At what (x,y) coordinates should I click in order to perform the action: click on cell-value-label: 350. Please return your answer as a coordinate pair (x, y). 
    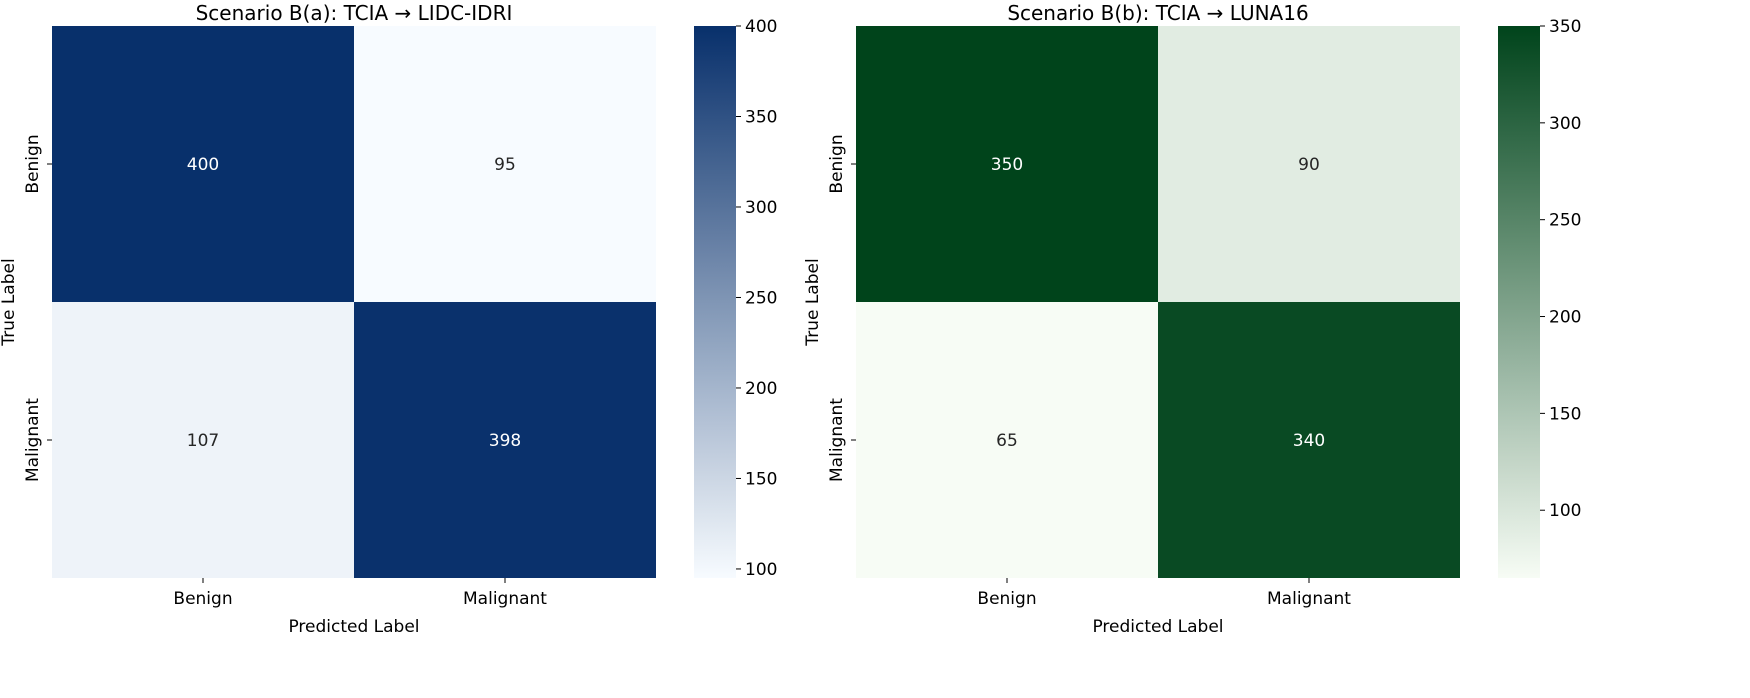
    Looking at the image, I should click on (1007, 165).